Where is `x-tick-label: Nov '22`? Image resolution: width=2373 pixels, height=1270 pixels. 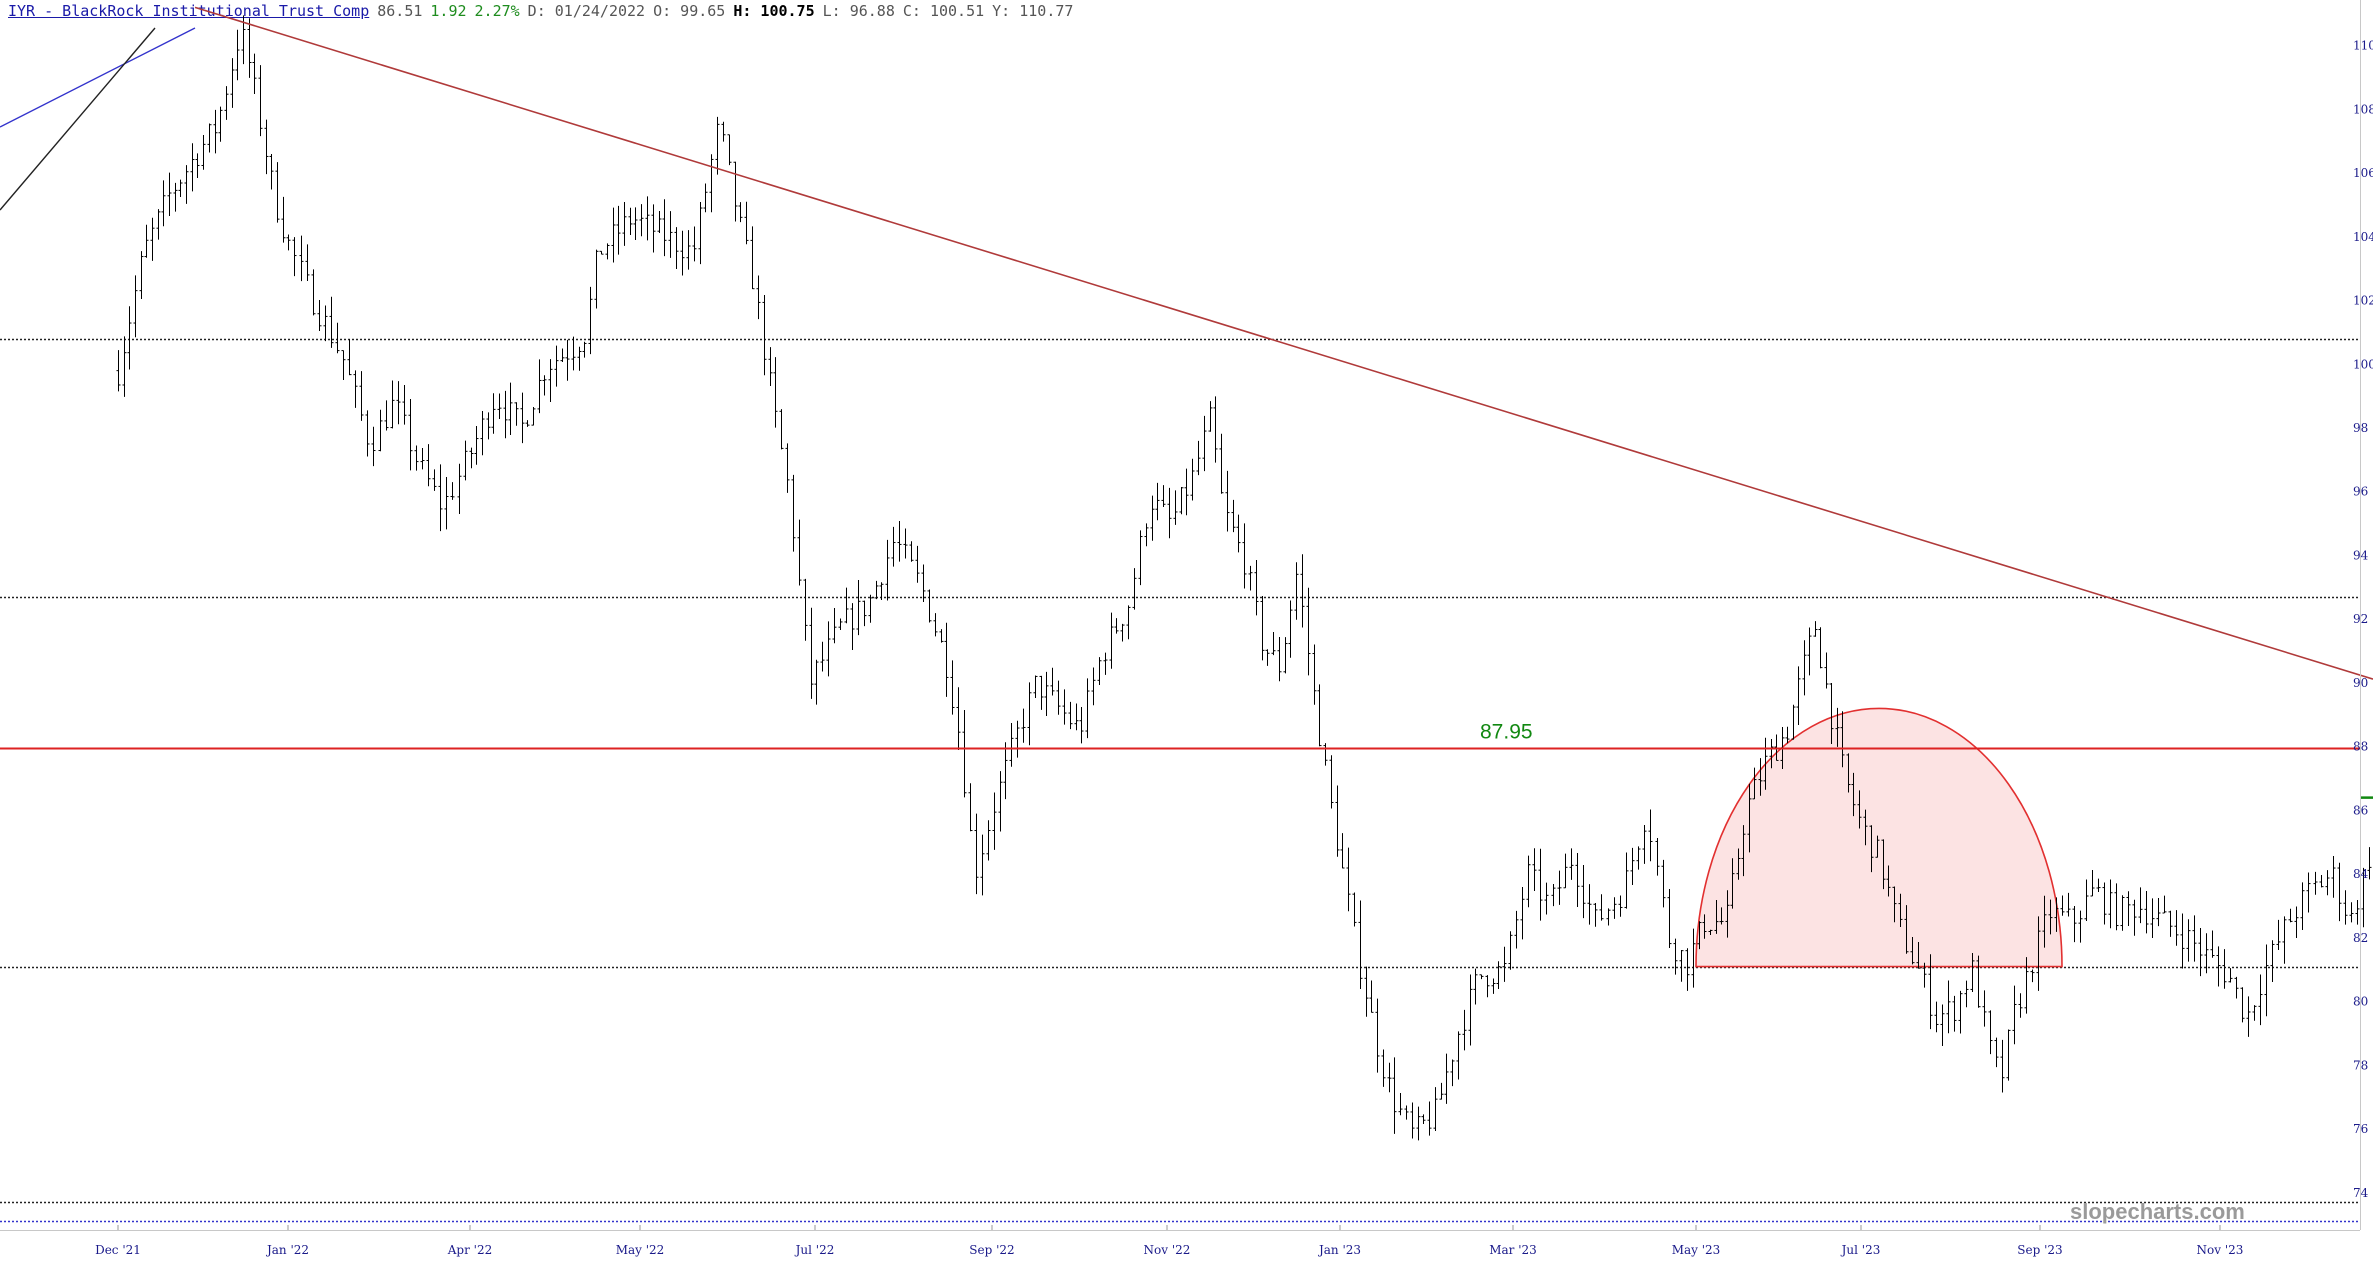 x-tick-label: Nov '22 is located at coordinates (1167, 1250).